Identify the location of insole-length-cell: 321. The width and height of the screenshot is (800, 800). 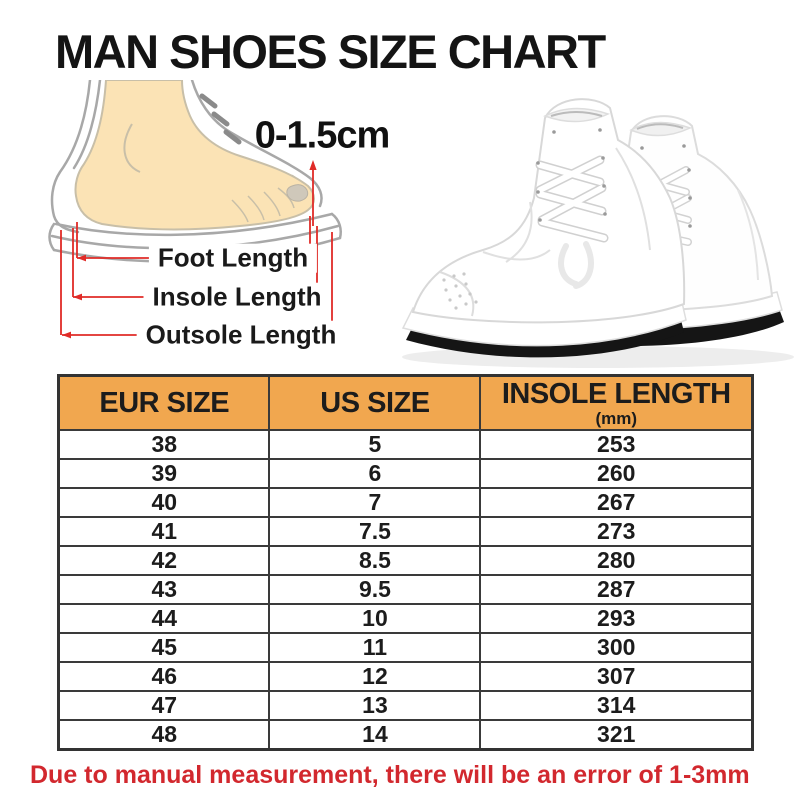
(616, 734).